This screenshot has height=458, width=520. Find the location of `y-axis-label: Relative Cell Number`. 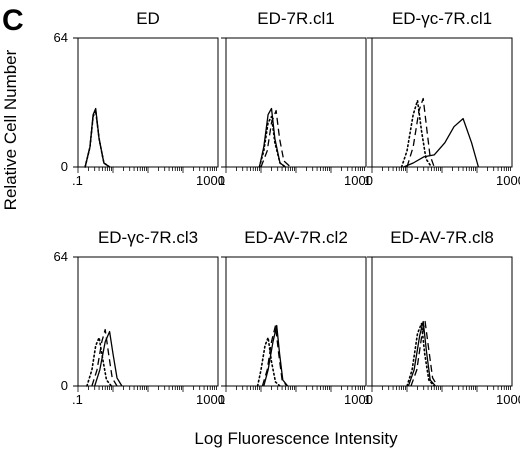

y-axis-label: Relative Cell Number is located at coordinates (10, 129).